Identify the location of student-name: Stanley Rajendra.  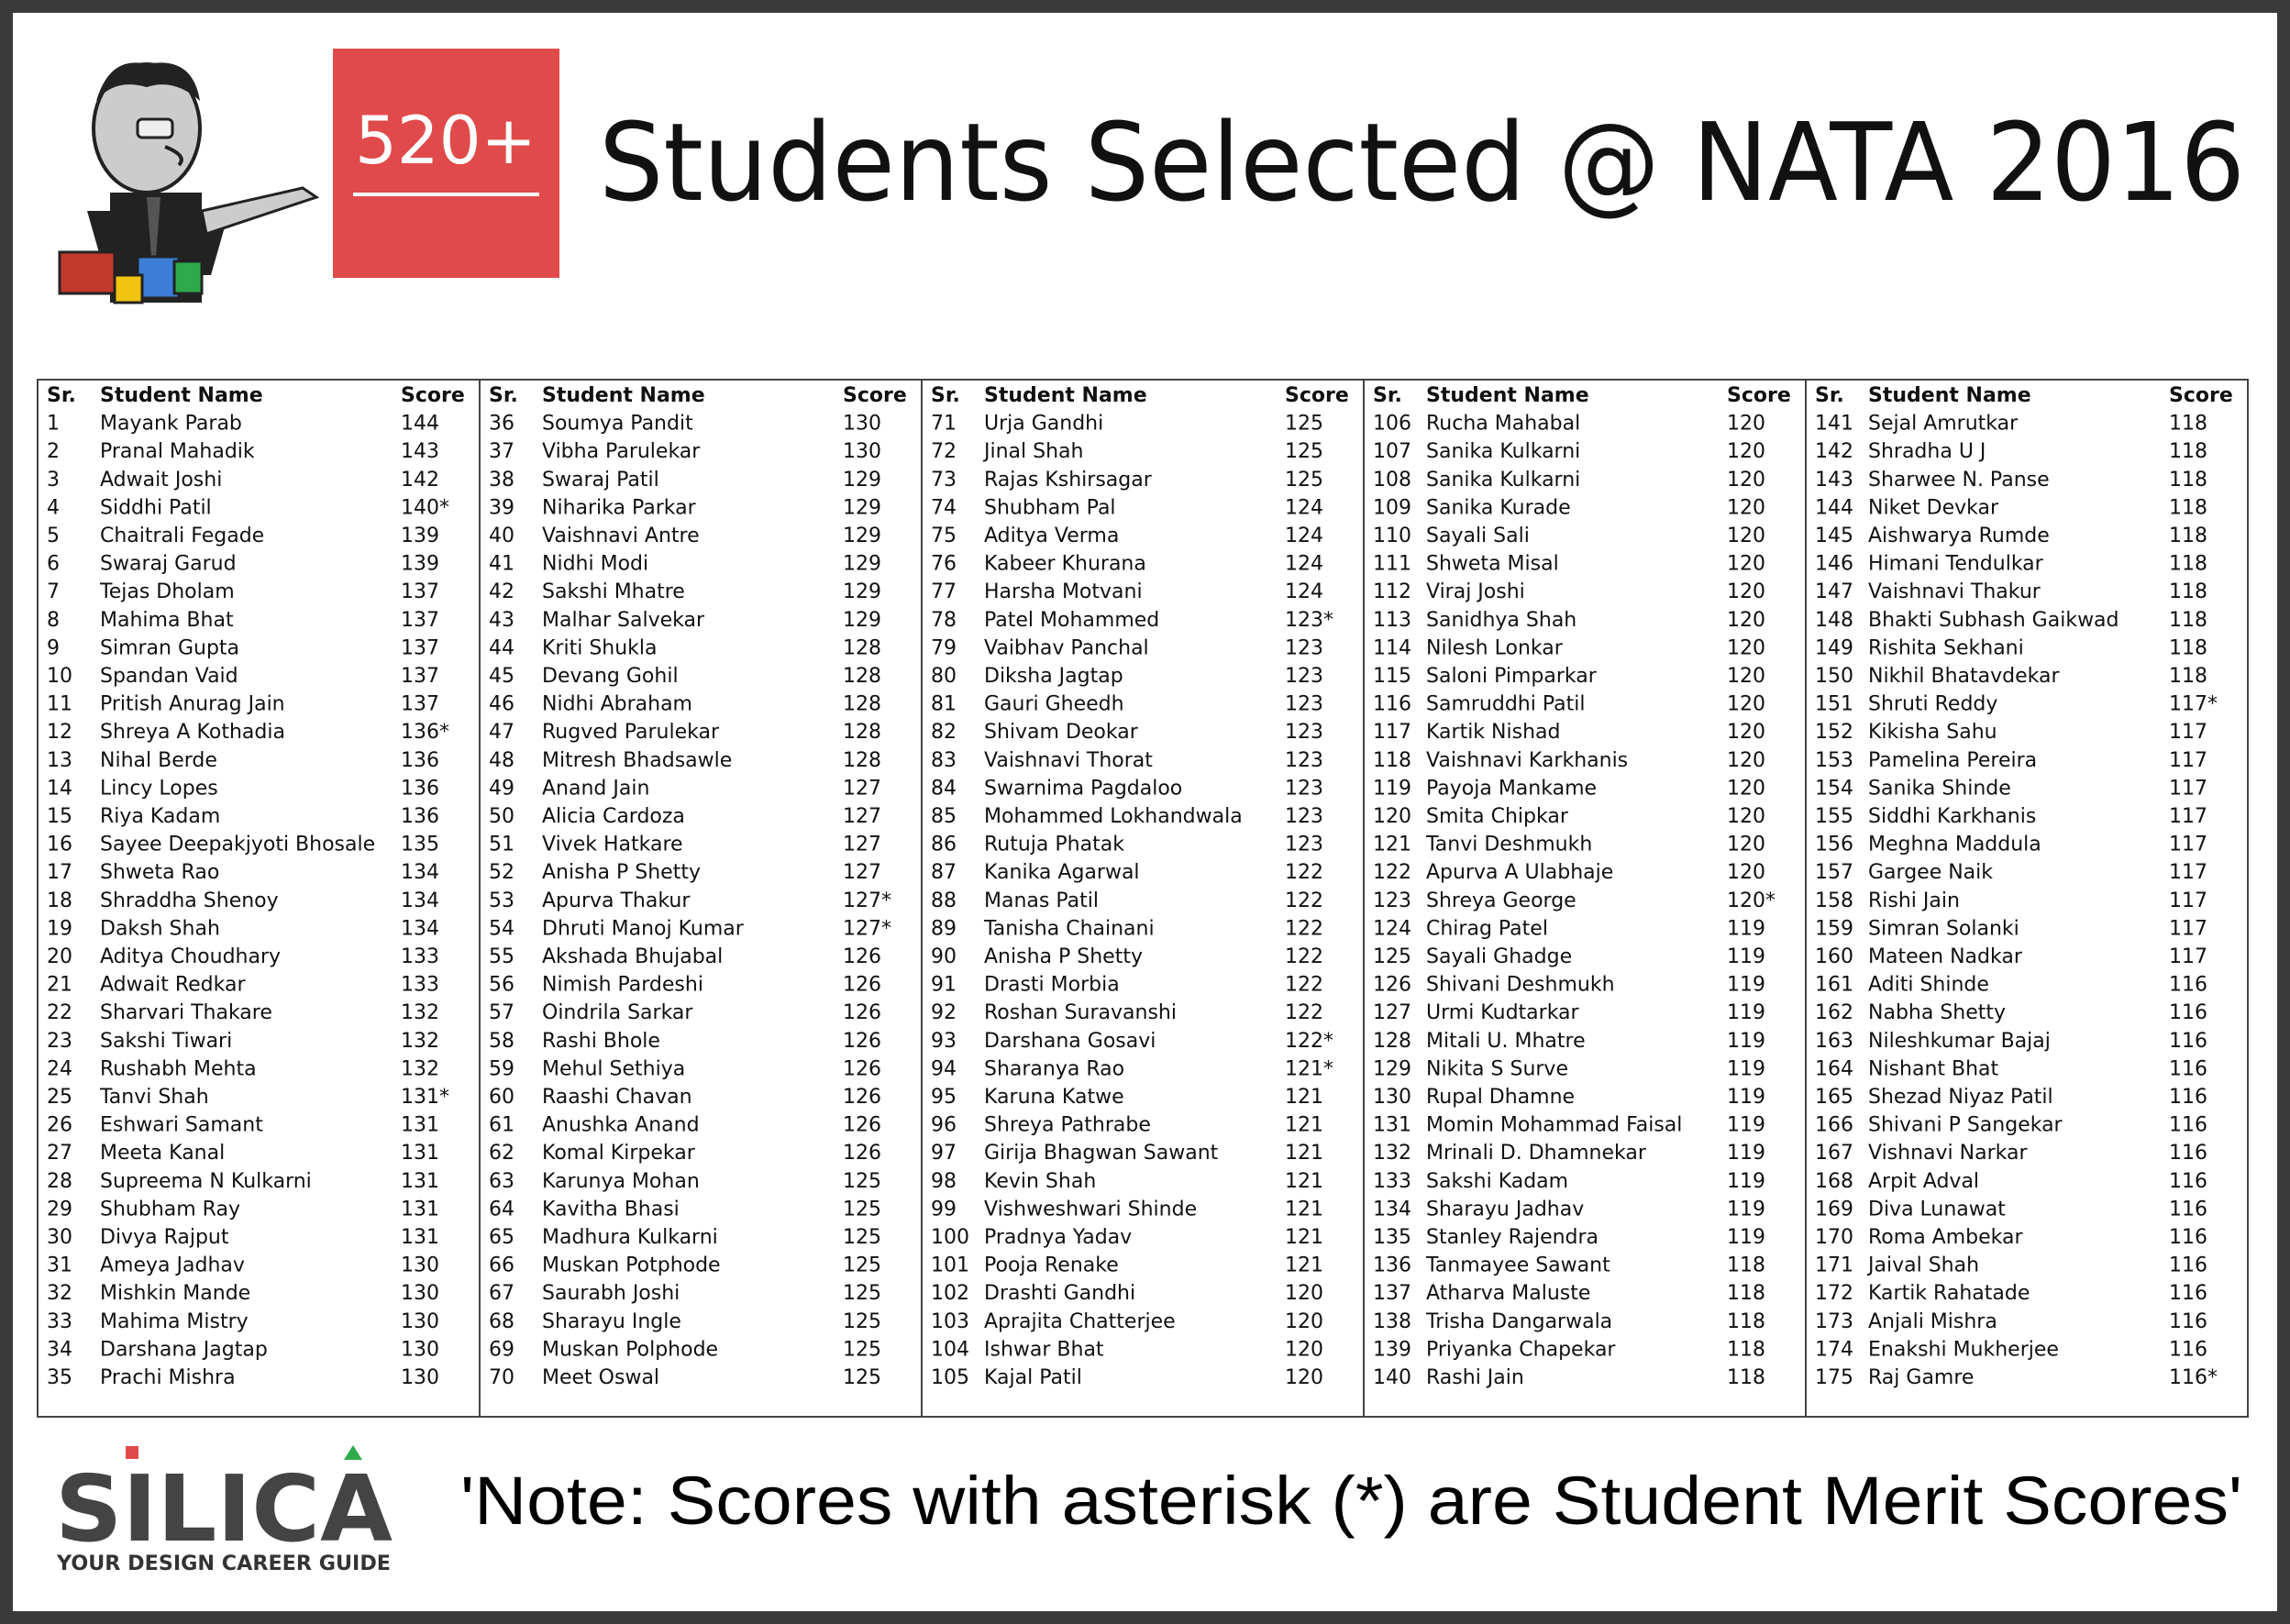
(1512, 1237).